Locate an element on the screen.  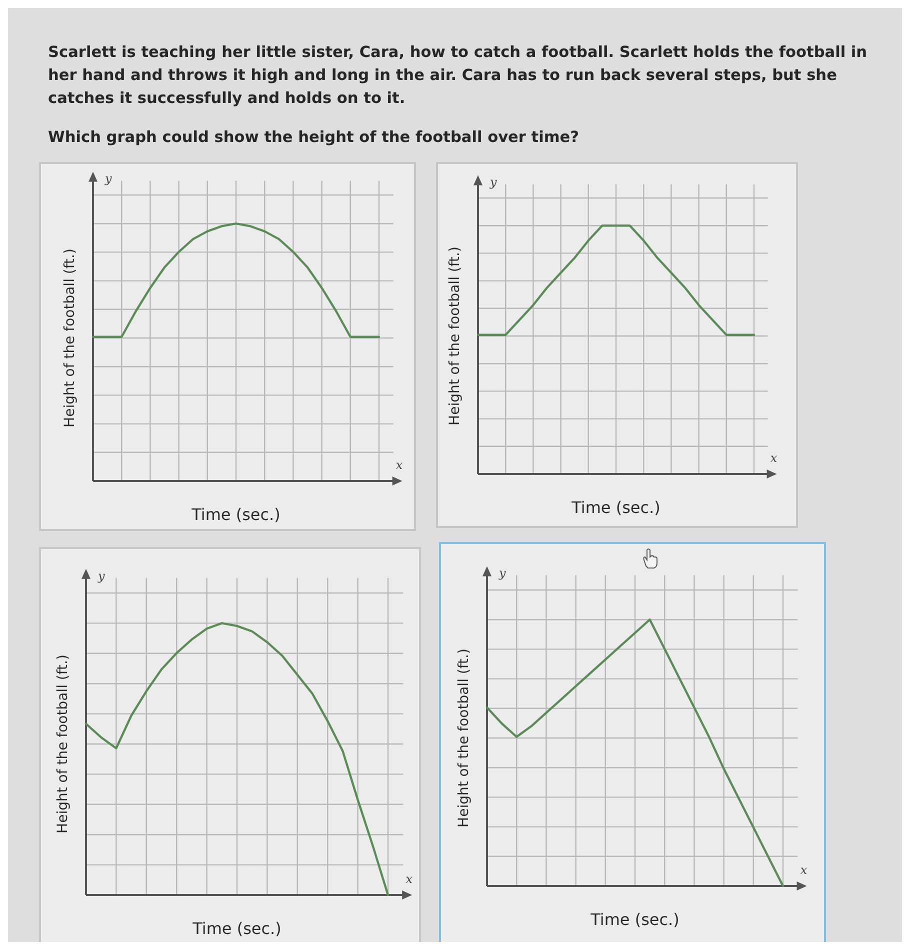
chart-subtitle: Which graph could show the height of the football over time? is located at coordinates (314, 137).